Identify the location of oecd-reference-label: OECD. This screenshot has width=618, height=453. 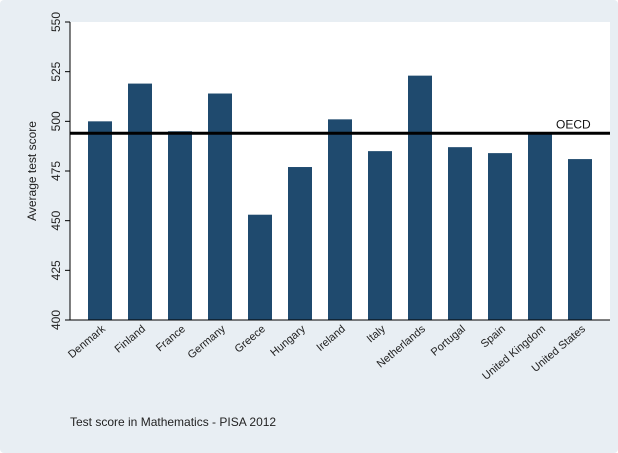
(573, 124).